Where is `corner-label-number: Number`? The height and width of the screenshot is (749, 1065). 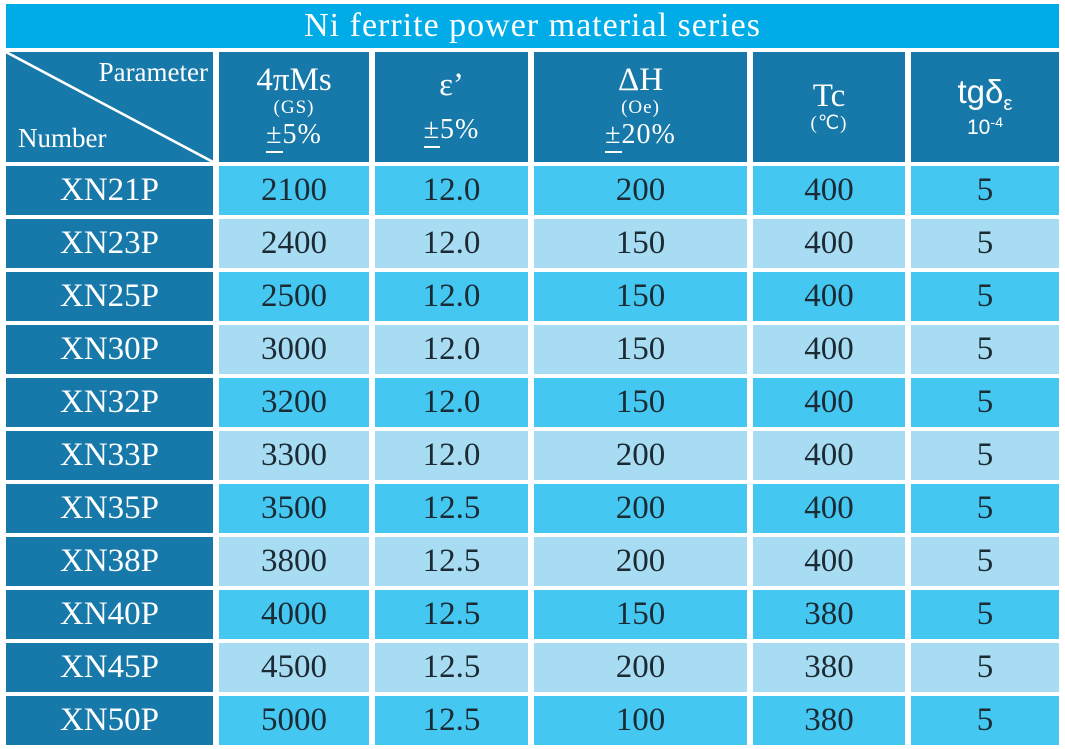
corner-label-number: Number is located at coordinates (62, 138).